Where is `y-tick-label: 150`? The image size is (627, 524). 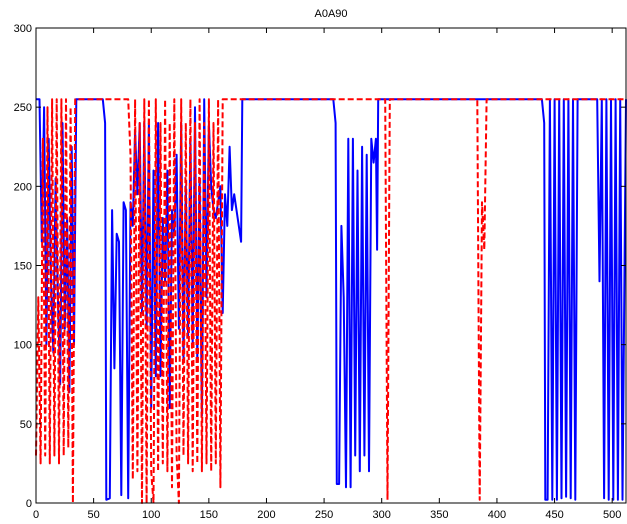
y-tick-label: 150 is located at coordinates (23, 267).